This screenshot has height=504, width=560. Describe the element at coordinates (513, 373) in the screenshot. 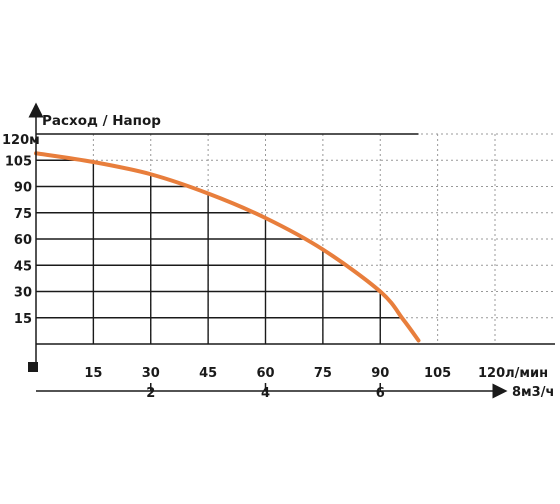

I see `x-axis-unit-label: 120л/мин` at that location.